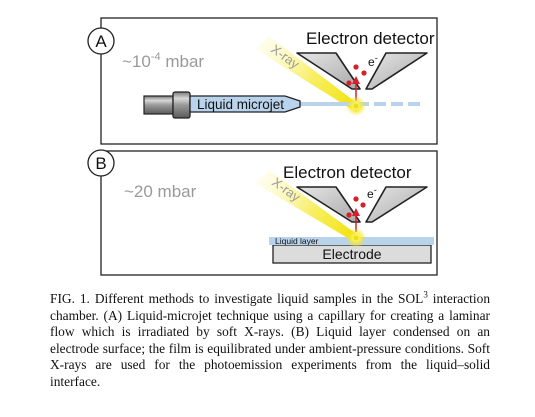 Image resolution: width=535 pixels, height=417 pixels. Describe the element at coordinates (136, 61) in the screenshot. I see `panel-a-pressure-prefix: ~10` at that location.